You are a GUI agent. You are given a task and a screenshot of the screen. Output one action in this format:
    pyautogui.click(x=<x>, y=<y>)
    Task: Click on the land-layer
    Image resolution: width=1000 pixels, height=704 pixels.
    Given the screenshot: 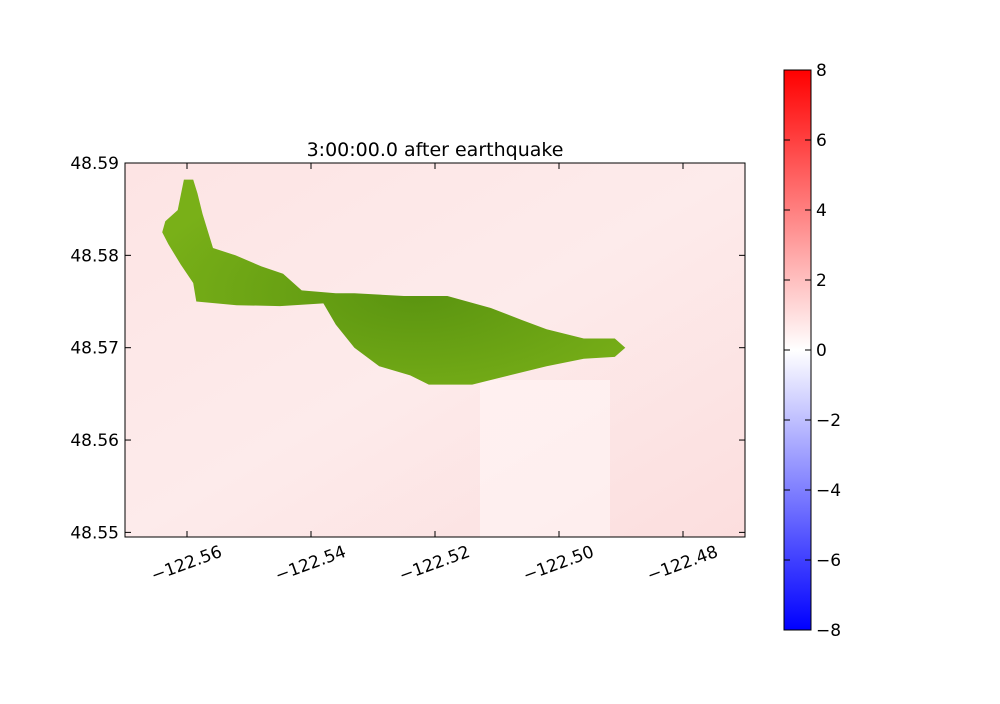 What is the action you would take?
    pyautogui.click(x=394, y=282)
    